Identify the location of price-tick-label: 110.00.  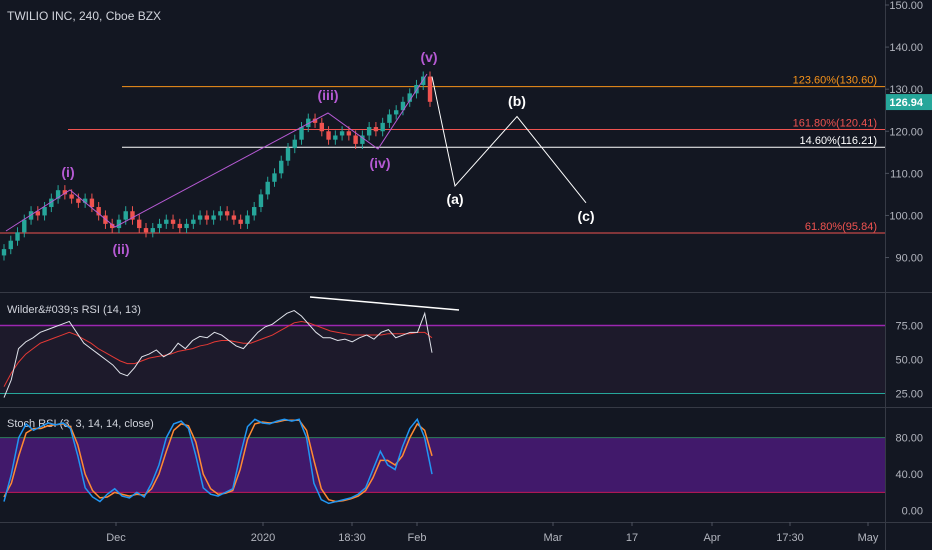
(906, 174).